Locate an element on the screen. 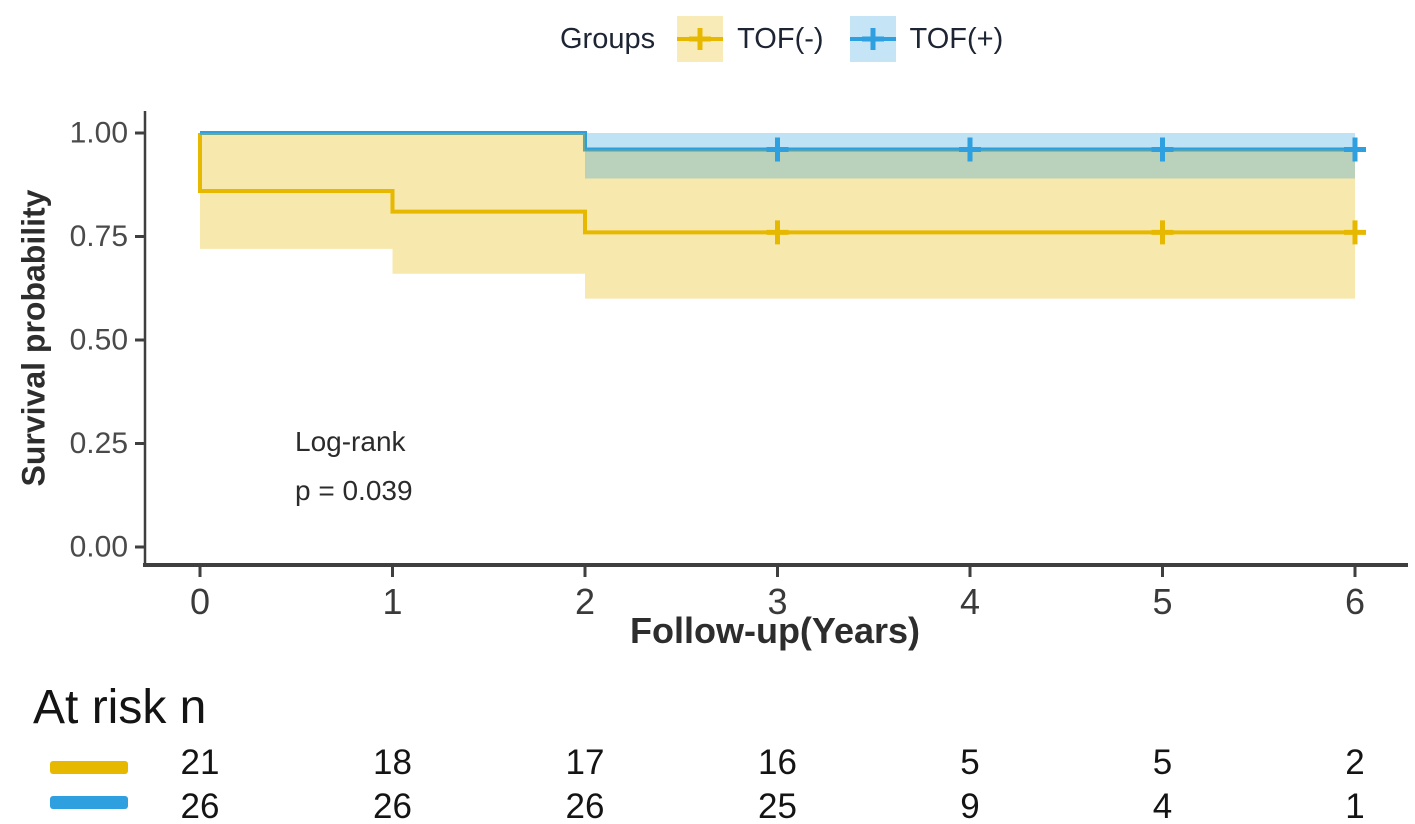 Image resolution: width=1415 pixels, height=824 pixels. legend-key-icon-tof-minus is located at coordinates (700, 39).